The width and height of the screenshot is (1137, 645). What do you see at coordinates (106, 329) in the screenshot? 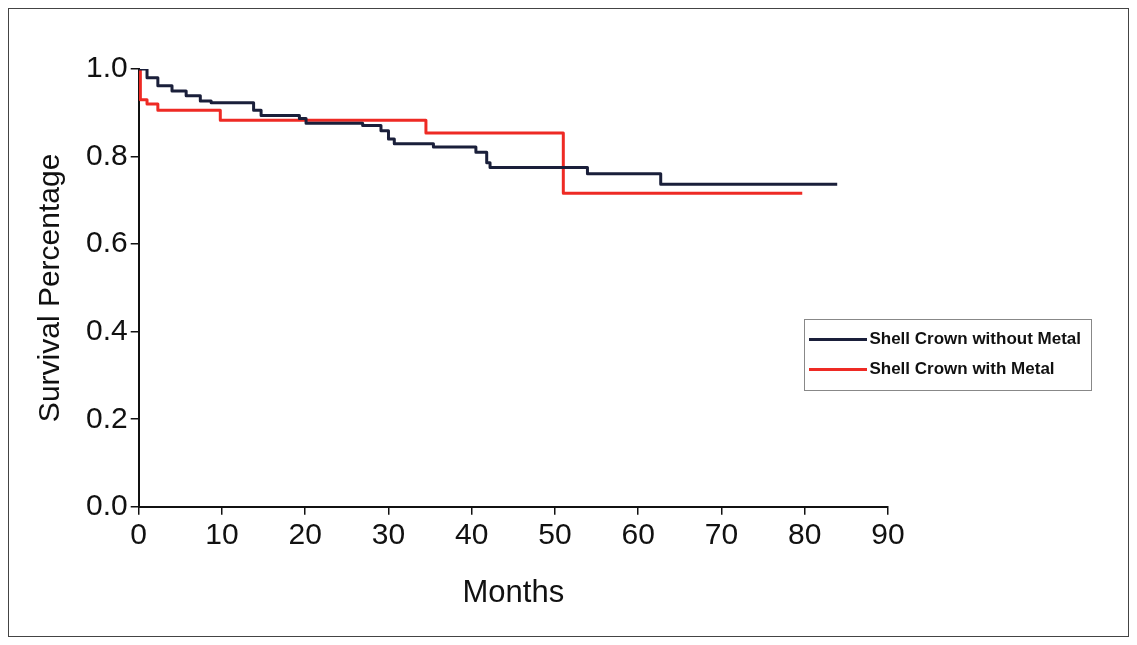
I see `y-tick-label: 0.4` at bounding box center [106, 329].